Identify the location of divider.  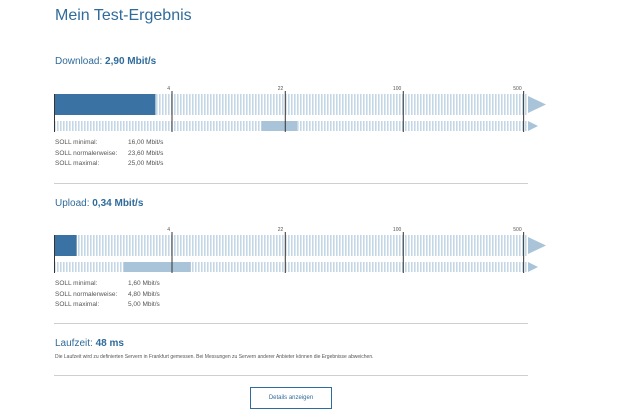
(291, 375).